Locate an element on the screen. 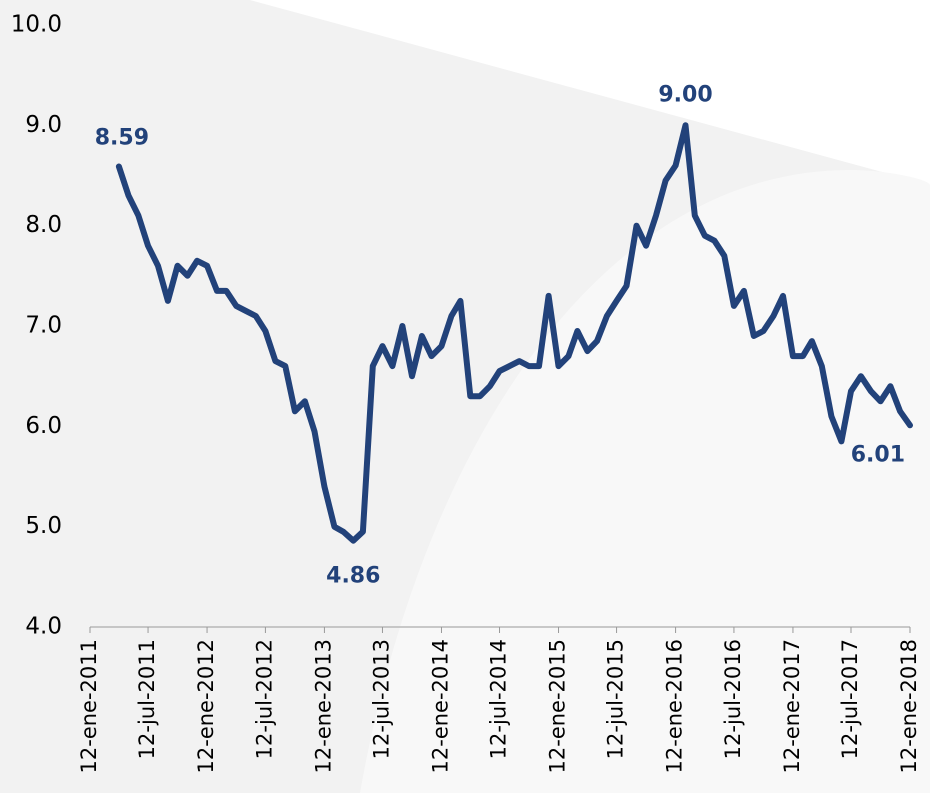 The width and height of the screenshot is (930, 793). x-tick-label: 12-ene-2012 is located at coordinates (206, 706).